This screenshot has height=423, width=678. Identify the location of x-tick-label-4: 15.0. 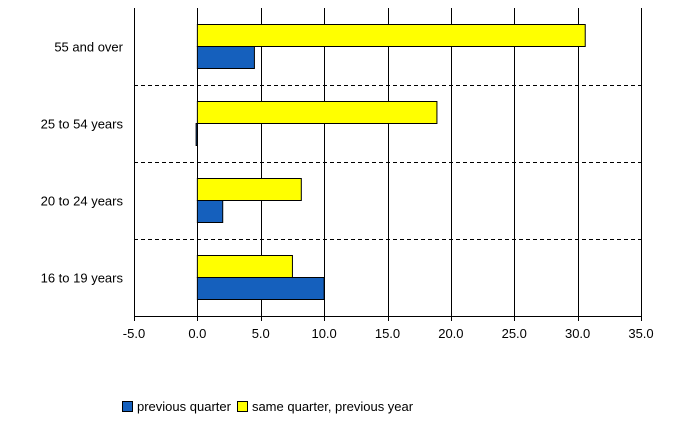
(387, 333).